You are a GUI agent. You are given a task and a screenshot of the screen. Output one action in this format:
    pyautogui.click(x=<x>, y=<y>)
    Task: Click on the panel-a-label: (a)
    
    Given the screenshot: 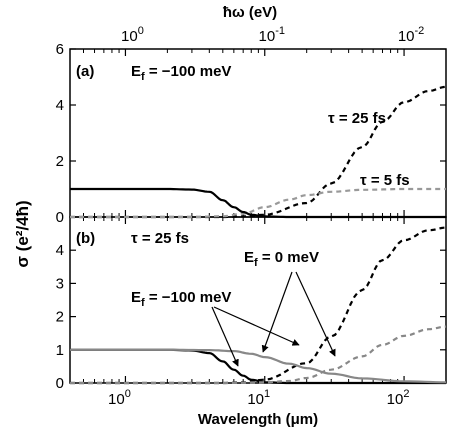 What is the action you would take?
    pyautogui.click(x=85, y=71)
    